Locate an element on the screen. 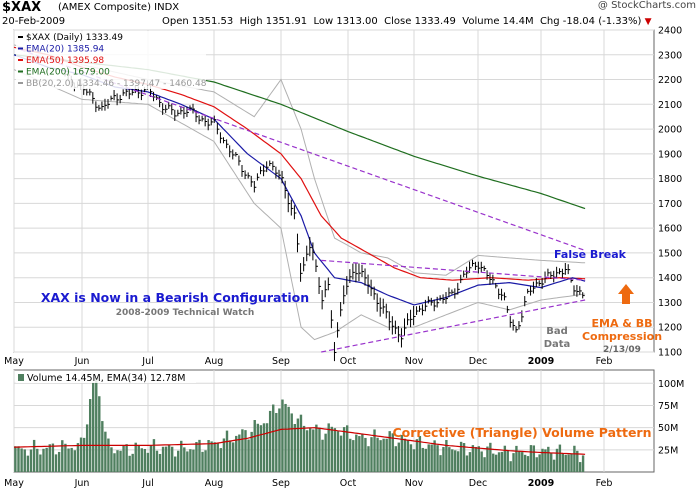  open-label: Open is located at coordinates (175, 21).